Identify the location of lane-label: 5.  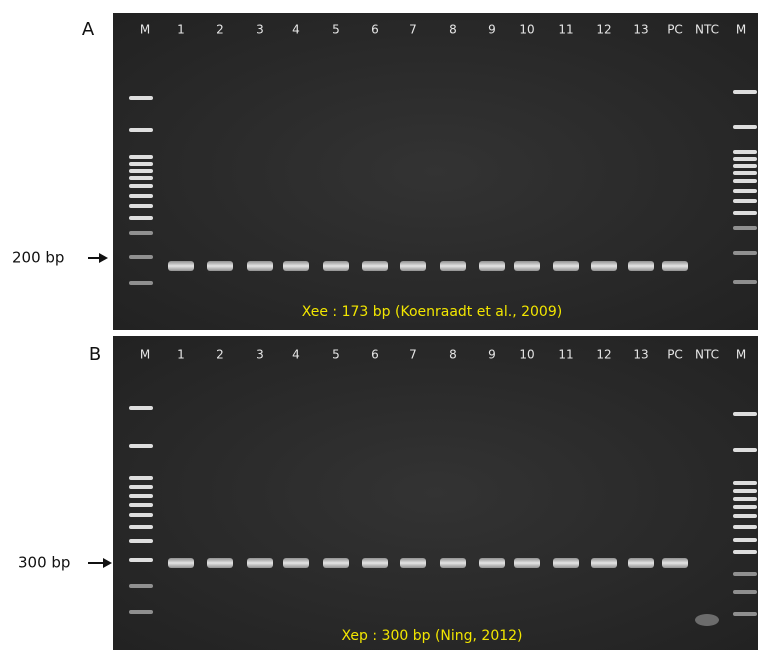
(336, 355).